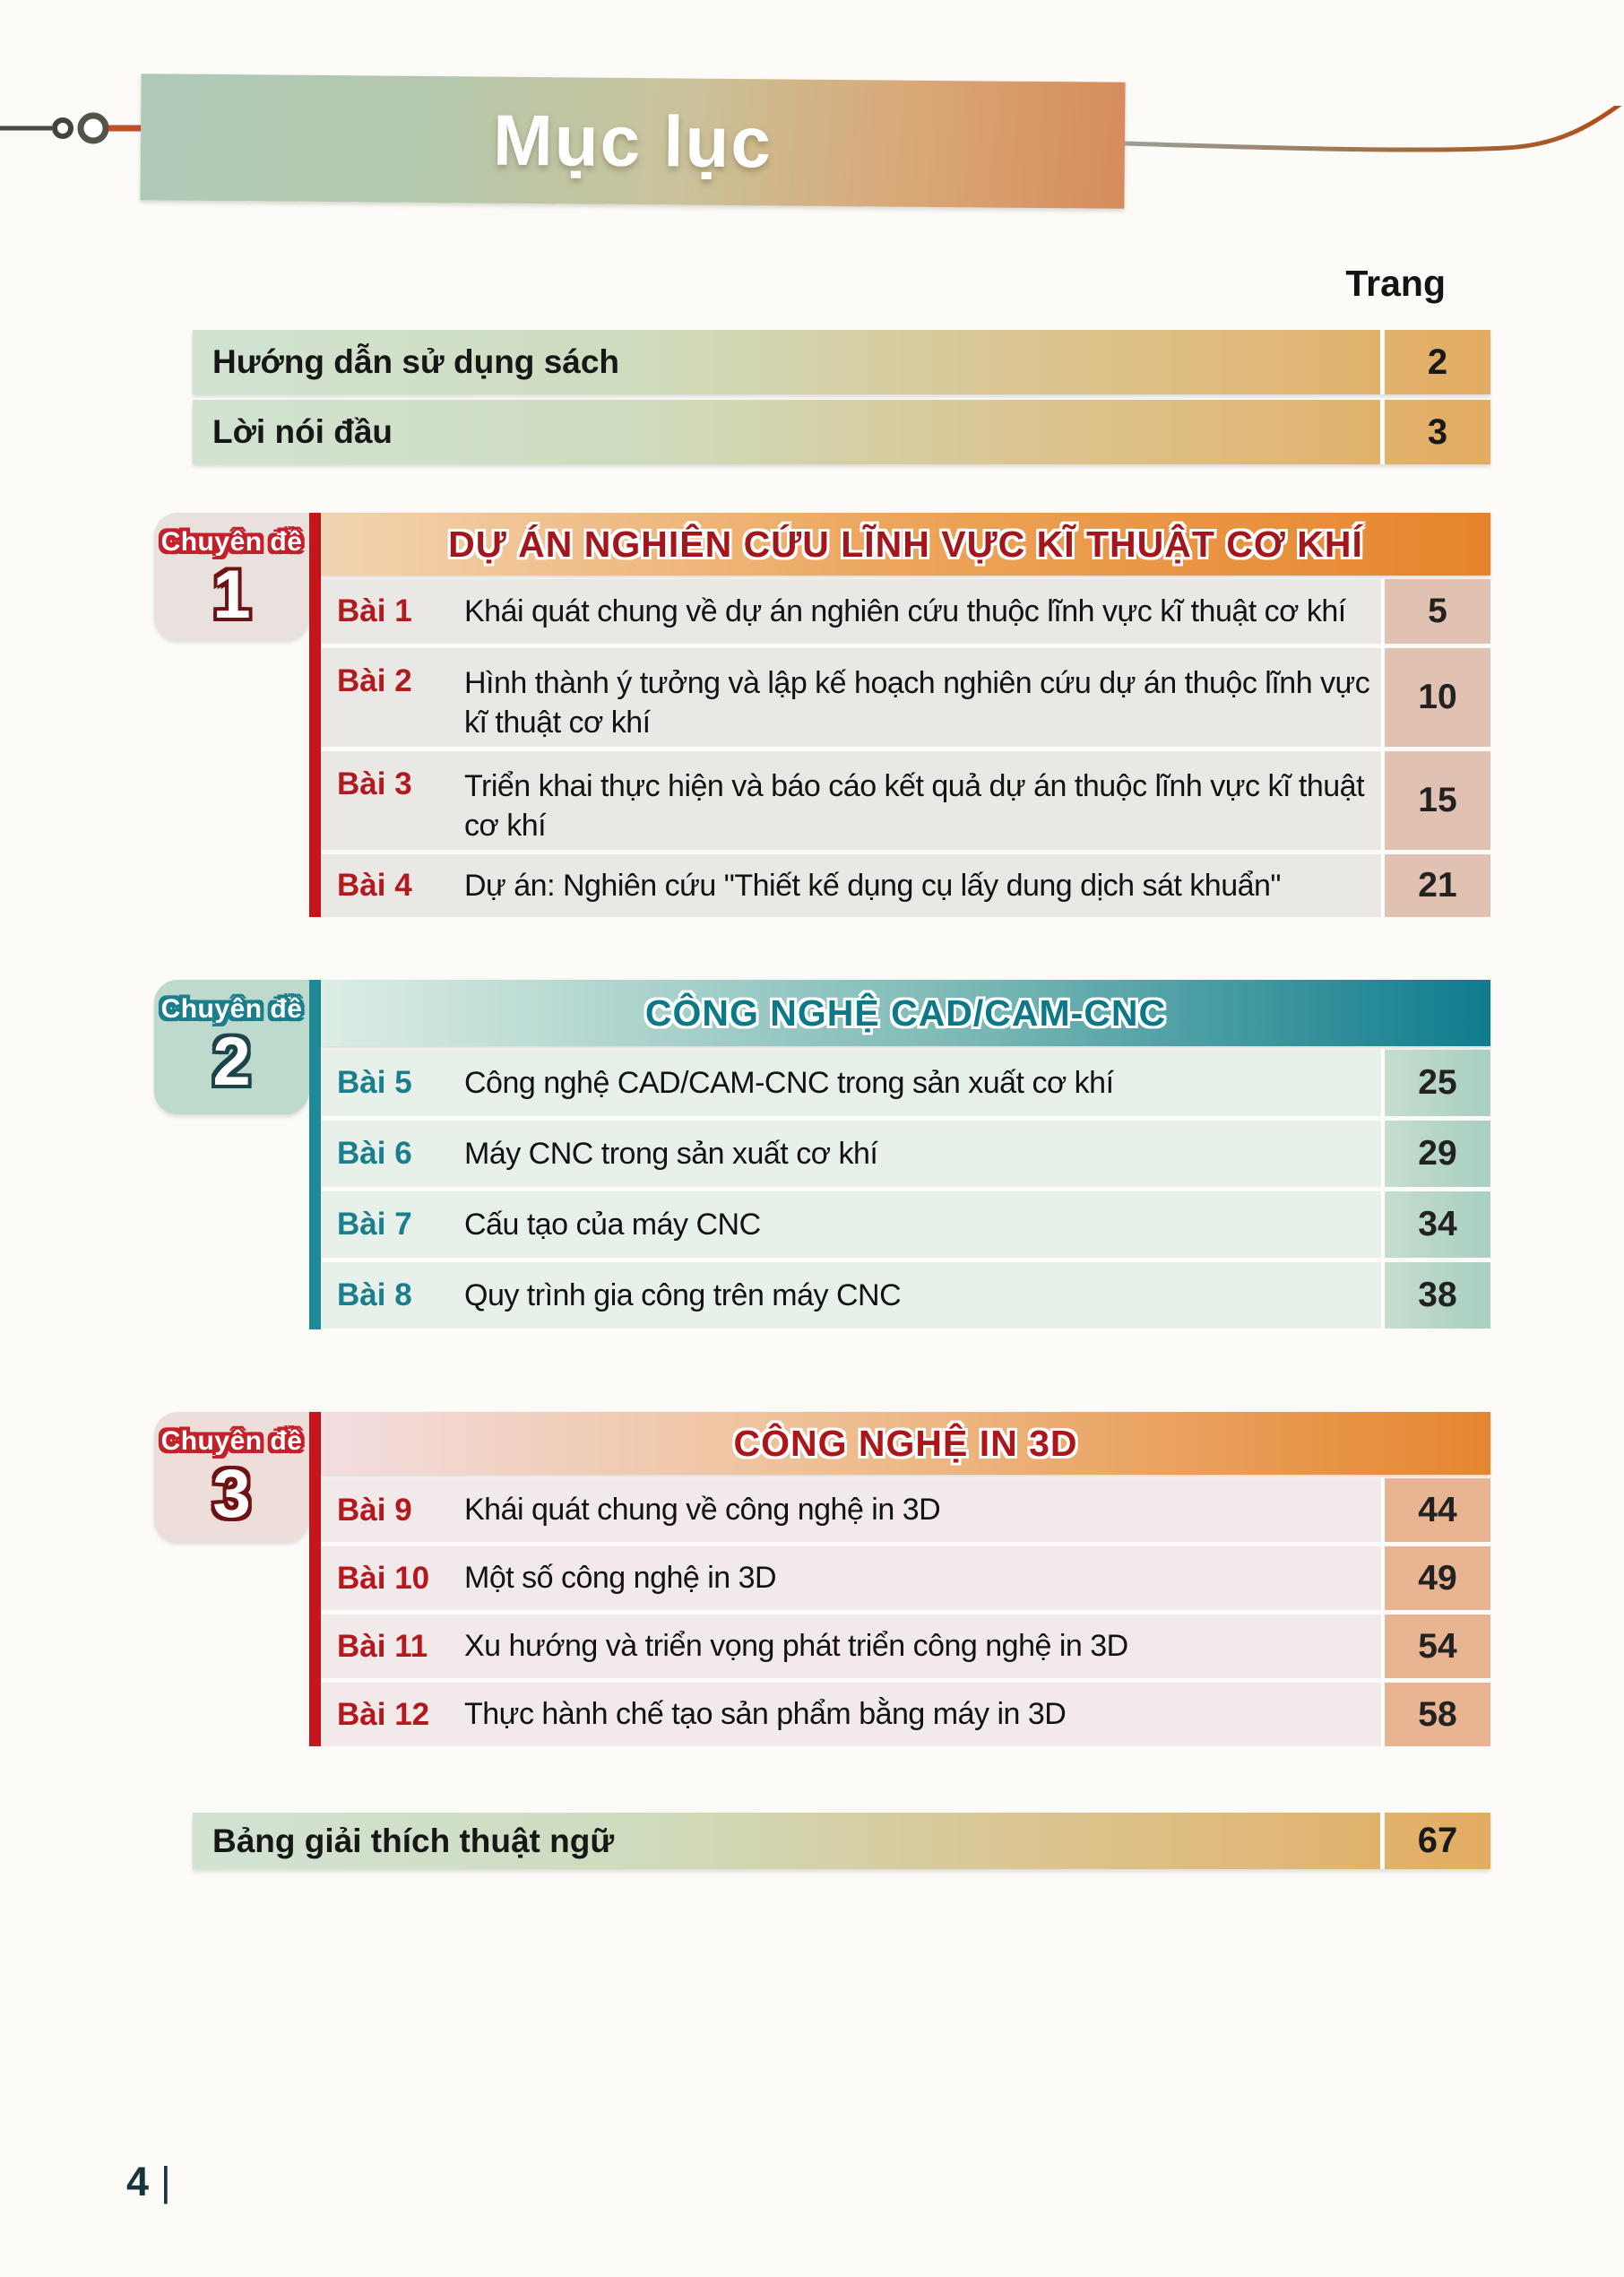 This screenshot has width=1624, height=2277. What do you see at coordinates (375, 885) in the screenshot?
I see `lesson-label: Bài 4` at bounding box center [375, 885].